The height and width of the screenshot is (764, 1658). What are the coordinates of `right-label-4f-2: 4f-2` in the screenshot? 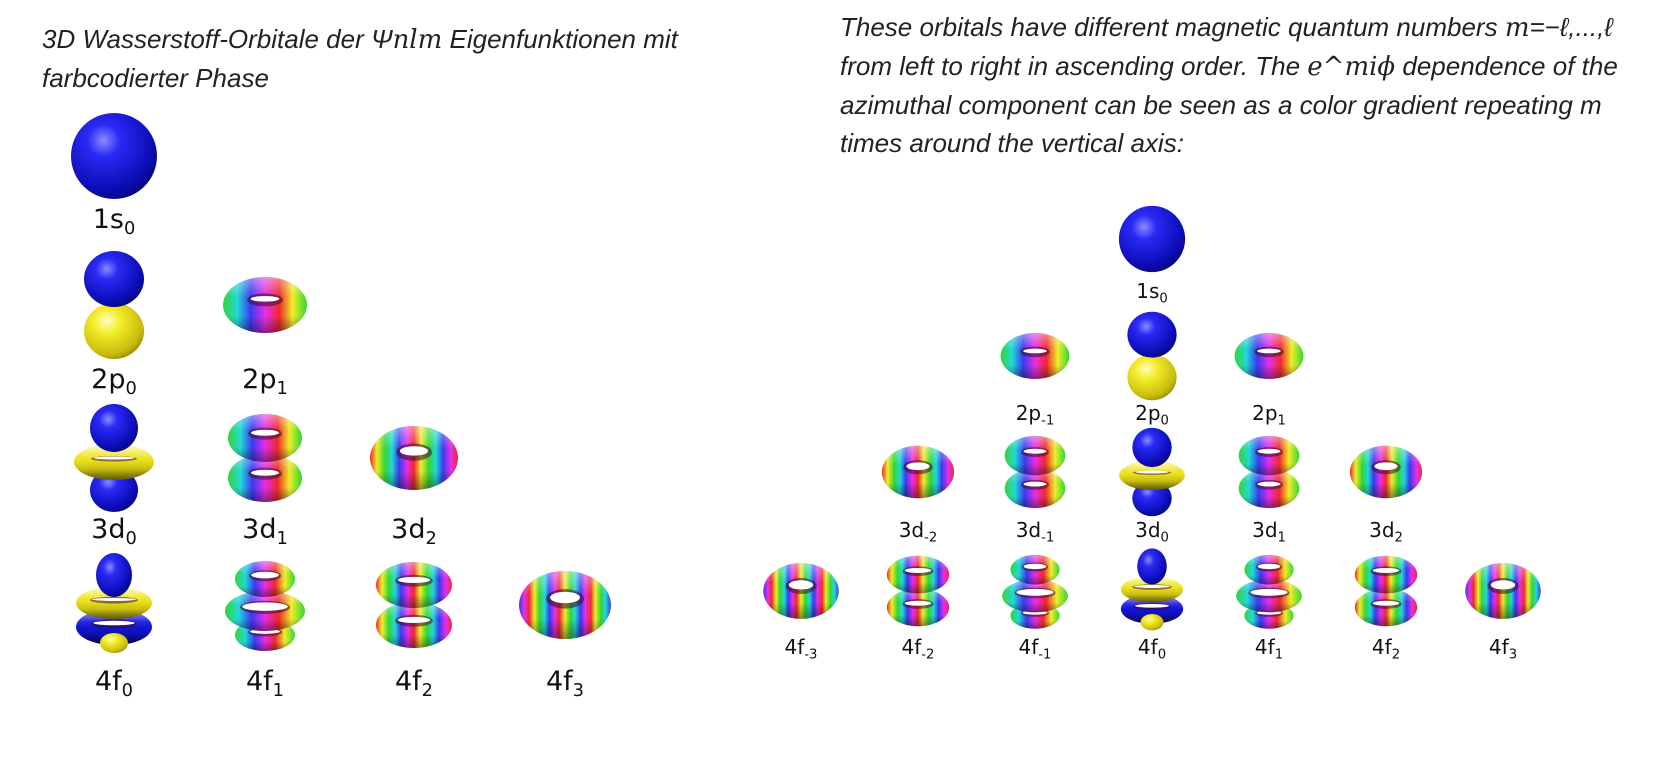 It's located at (918, 648).